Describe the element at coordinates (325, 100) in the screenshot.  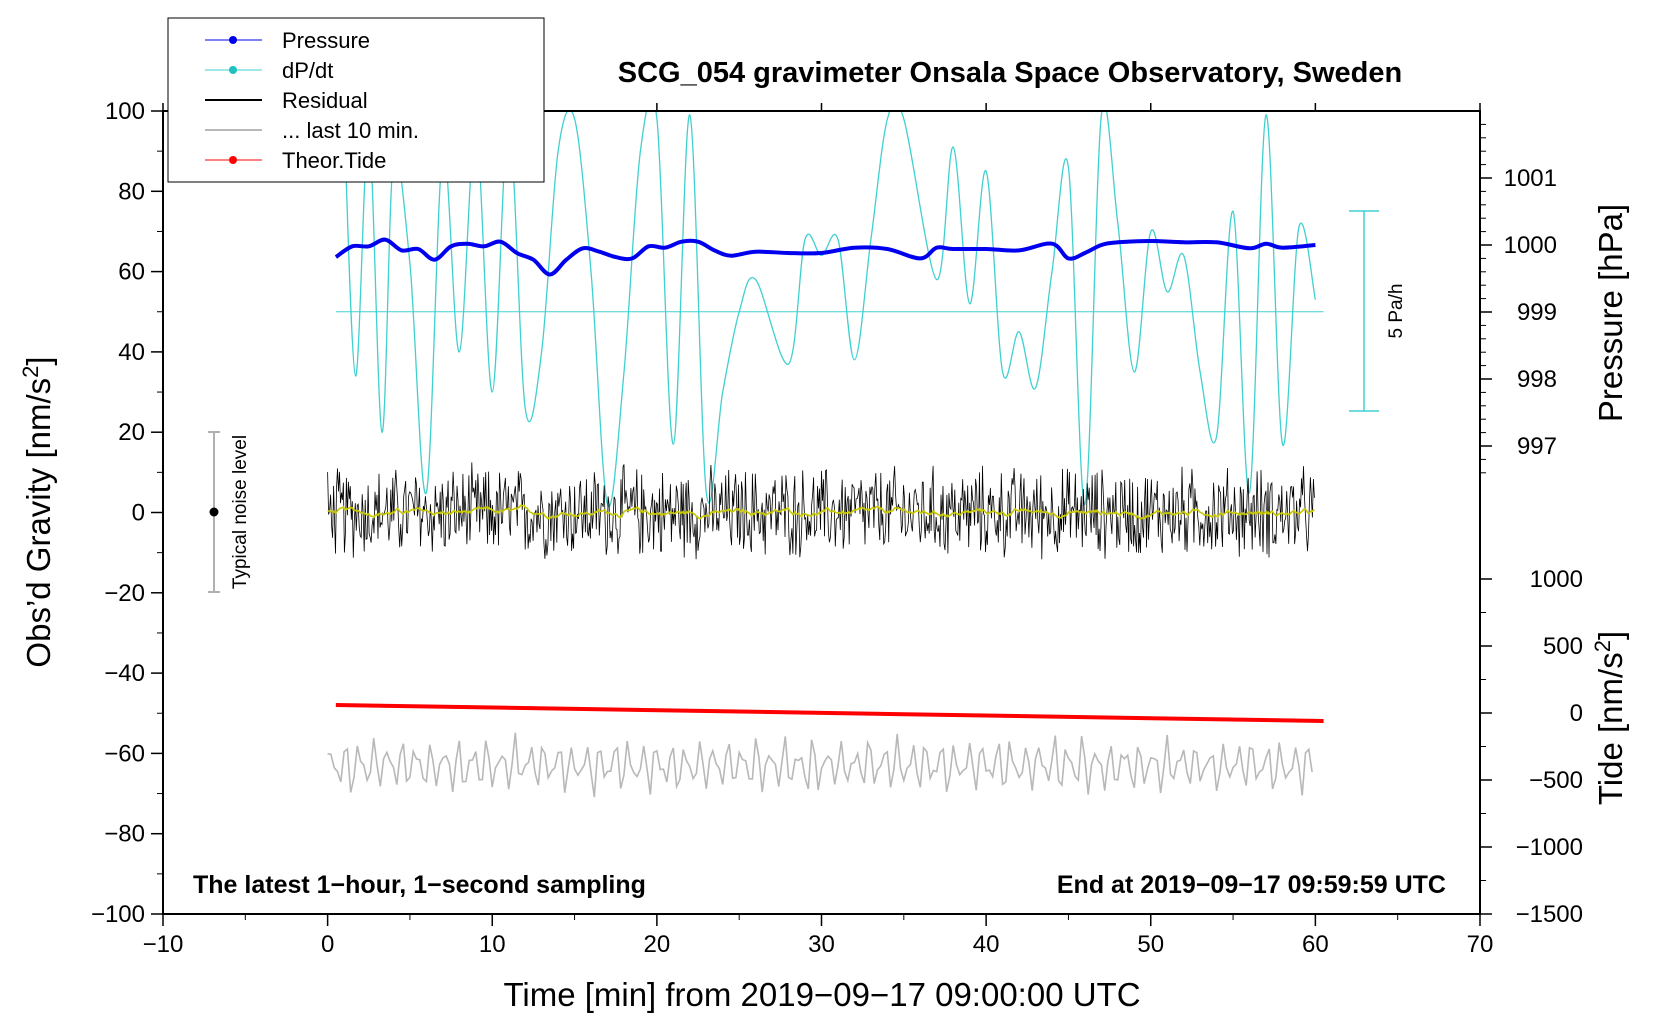
I see `legend-residual-label: Residual` at that location.